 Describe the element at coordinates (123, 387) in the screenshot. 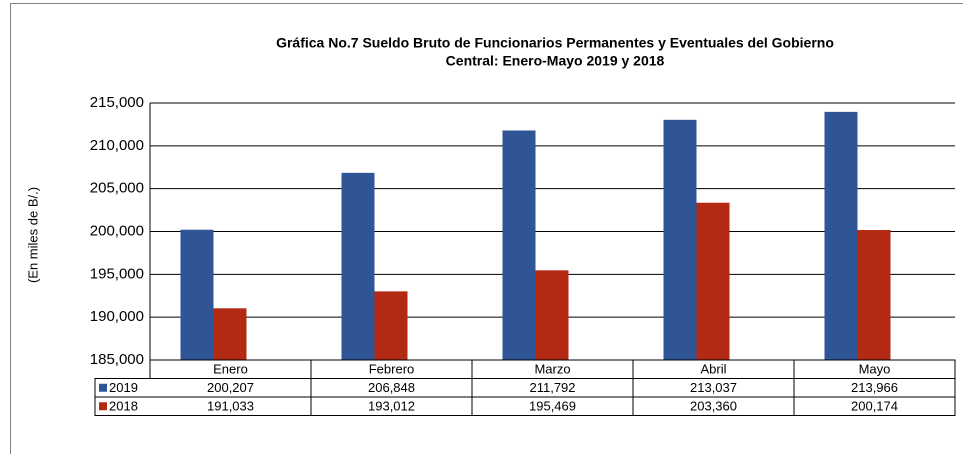

I see `legend-label: 2019` at that location.